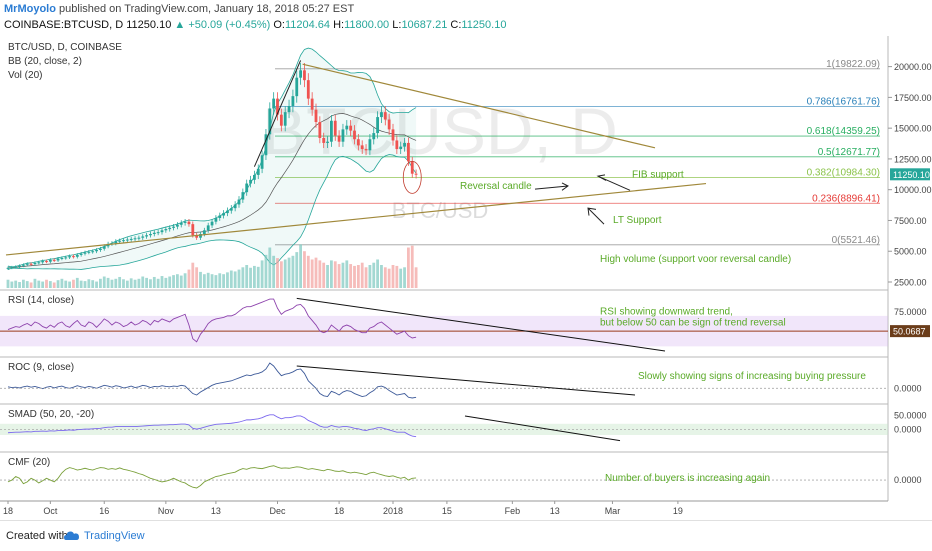  I want to click on price-y-tick-label: 7500.00, so click(910, 221).